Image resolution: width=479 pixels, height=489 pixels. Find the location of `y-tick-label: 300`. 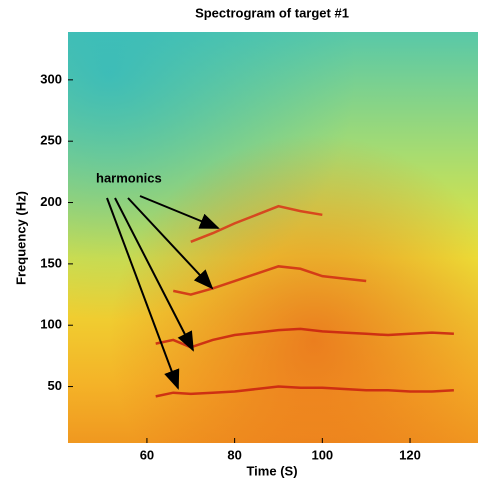

y-tick-label: 300 is located at coordinates (51, 78).